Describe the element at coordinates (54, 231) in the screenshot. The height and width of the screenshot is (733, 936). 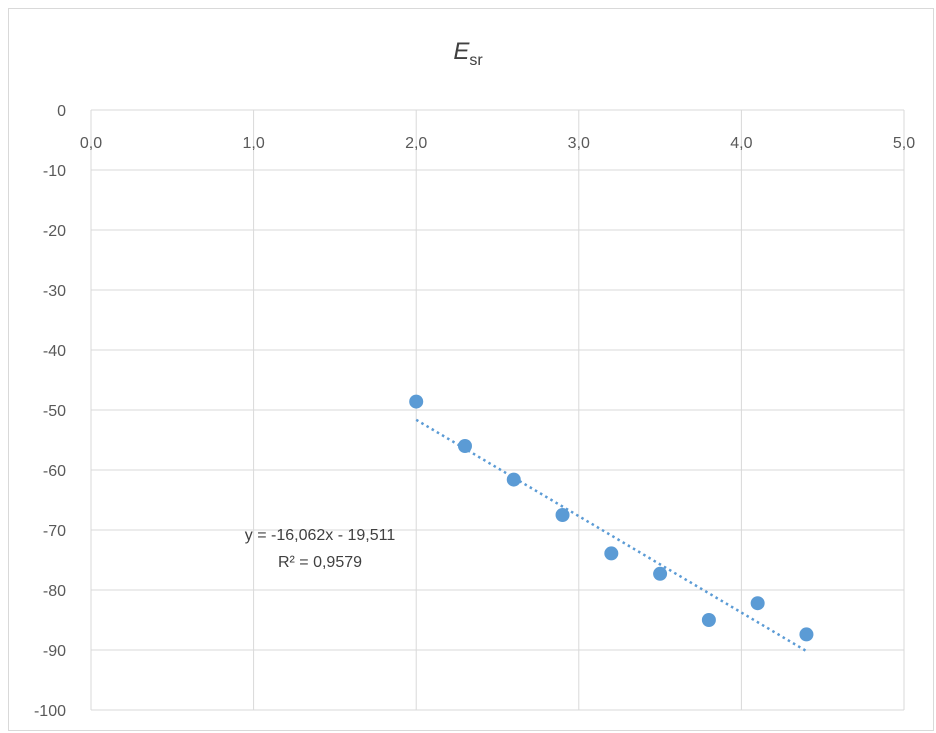
I see `y-tick-label: -20` at that location.